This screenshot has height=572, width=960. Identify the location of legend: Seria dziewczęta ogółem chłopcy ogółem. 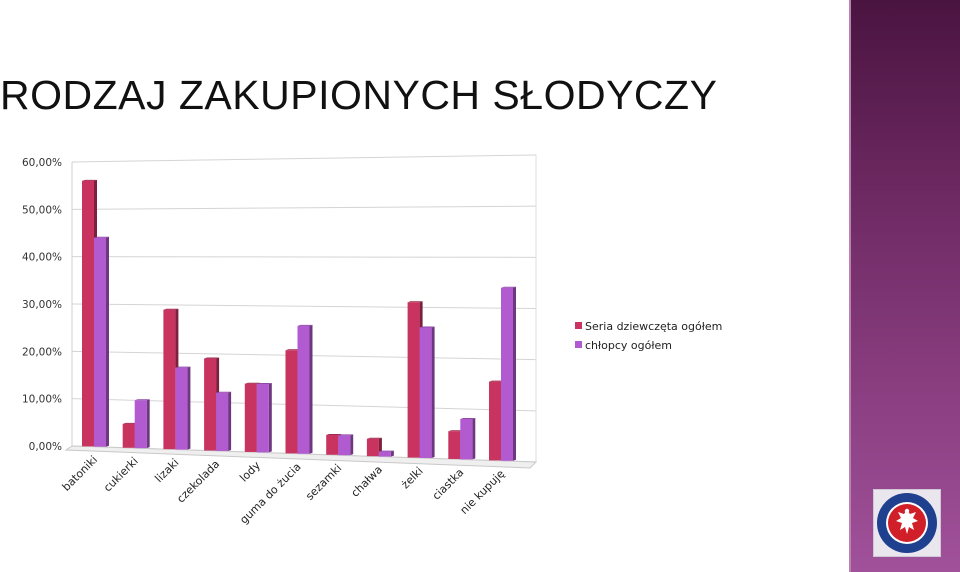
(648, 336).